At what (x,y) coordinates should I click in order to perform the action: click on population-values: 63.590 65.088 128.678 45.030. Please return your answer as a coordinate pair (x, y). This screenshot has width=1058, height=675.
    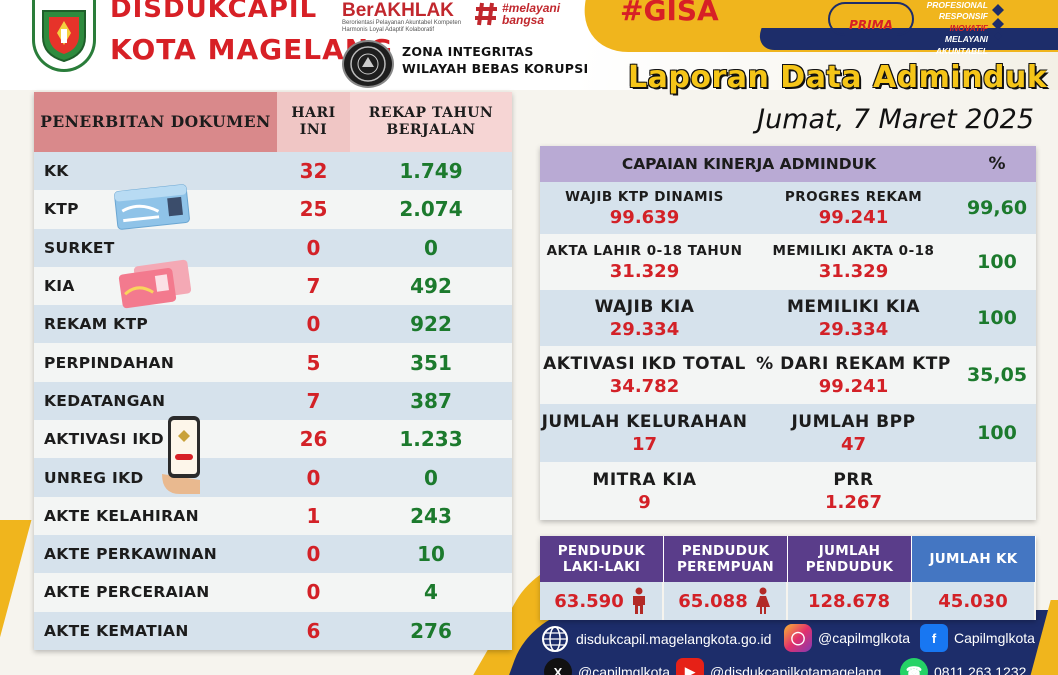
    Looking at the image, I should click on (788, 601).